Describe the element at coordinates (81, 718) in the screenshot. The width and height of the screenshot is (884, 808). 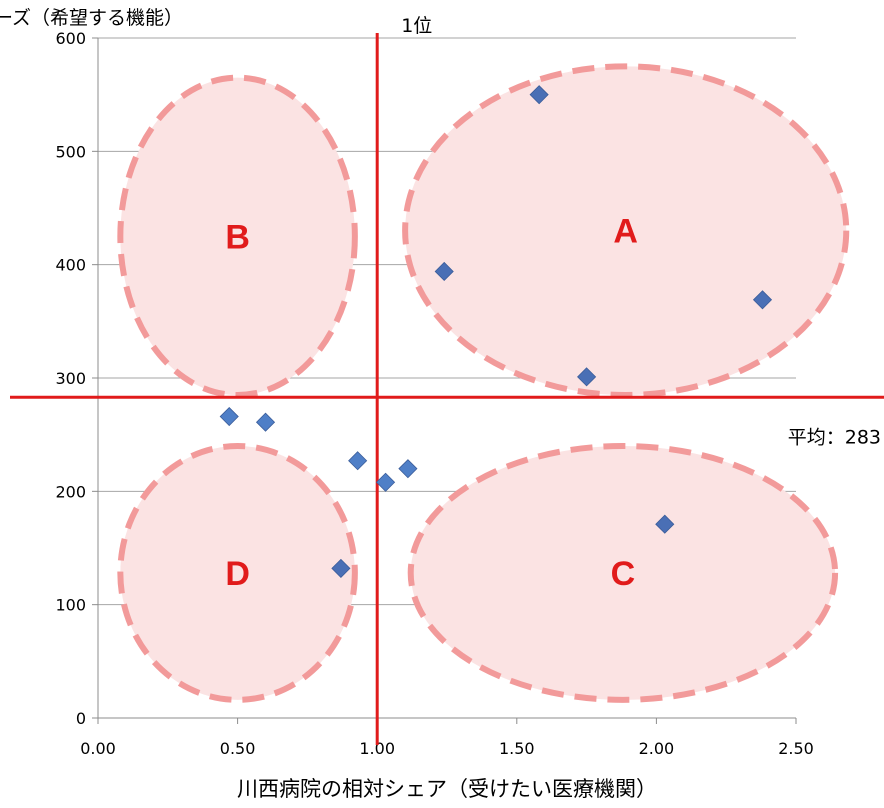
I see `y-tick-label-0: 0` at that location.